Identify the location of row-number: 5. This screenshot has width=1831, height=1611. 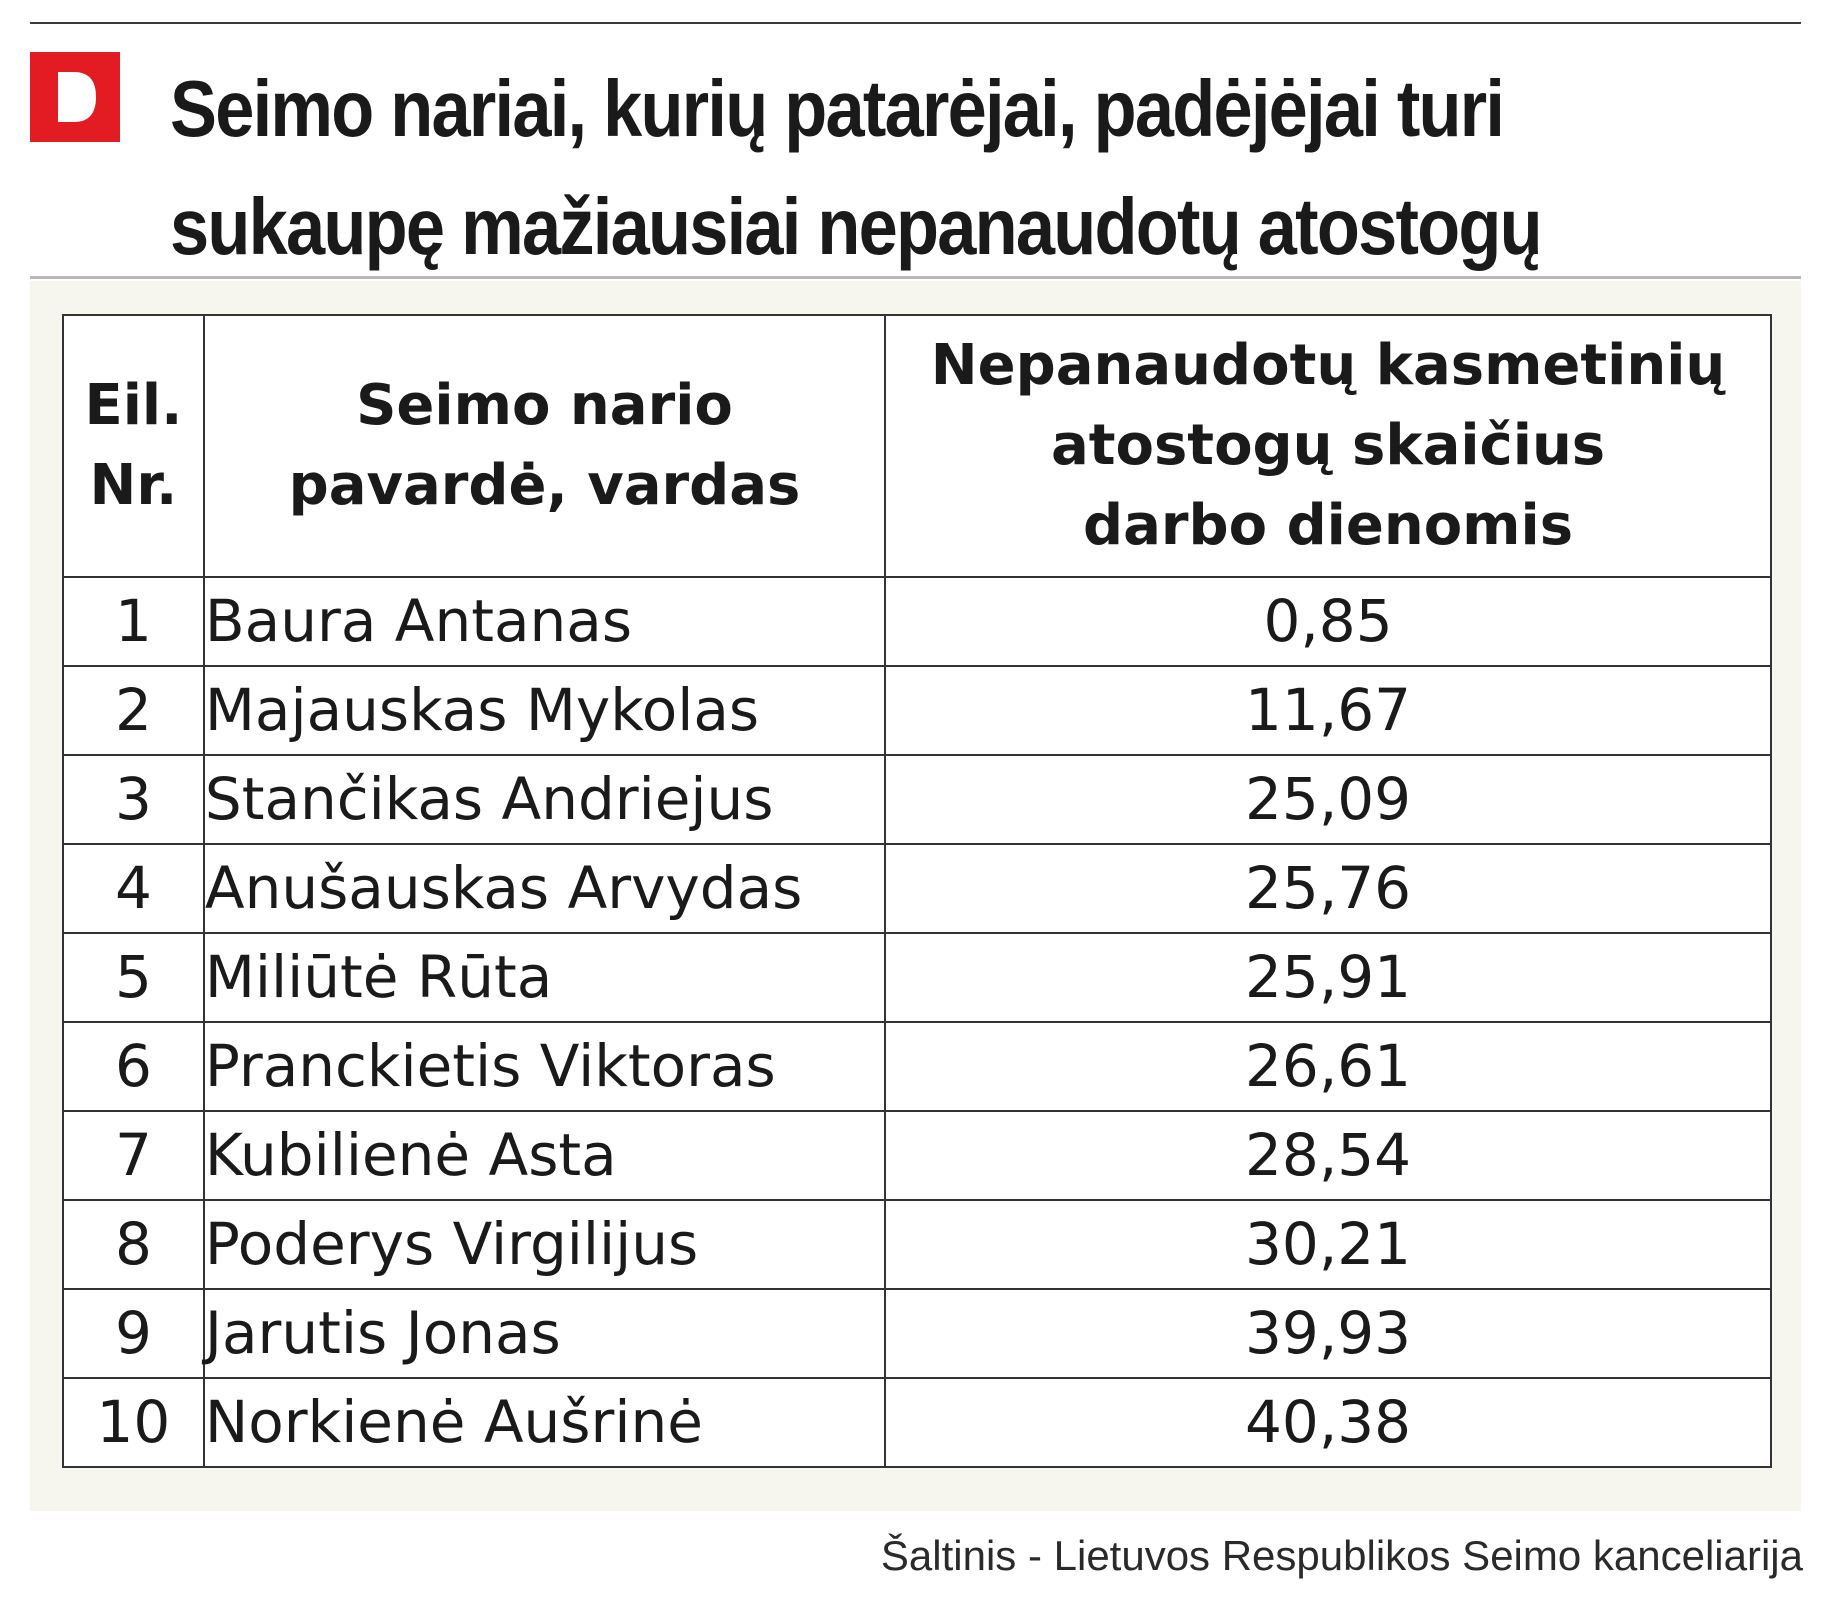
(133, 977).